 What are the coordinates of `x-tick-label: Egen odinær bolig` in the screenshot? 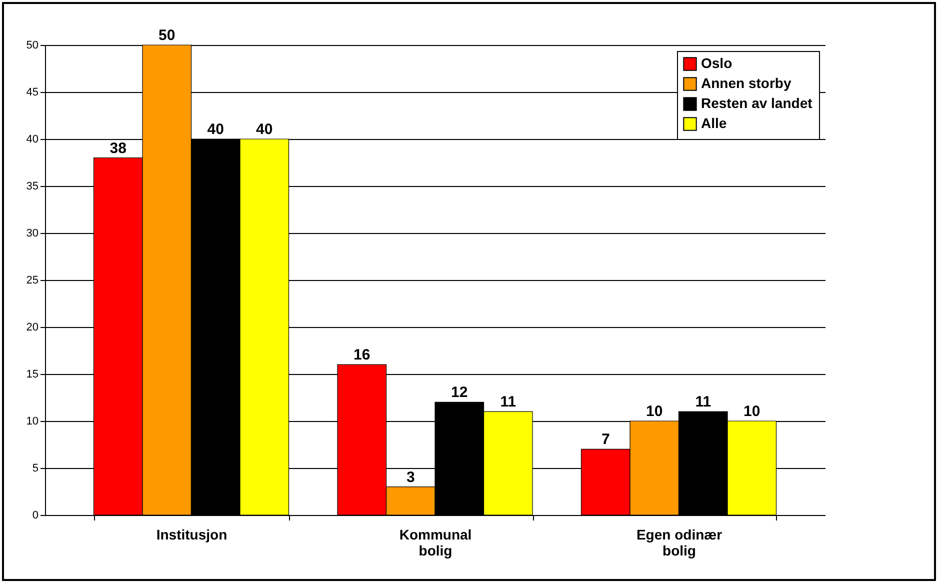 It's located at (679, 542).